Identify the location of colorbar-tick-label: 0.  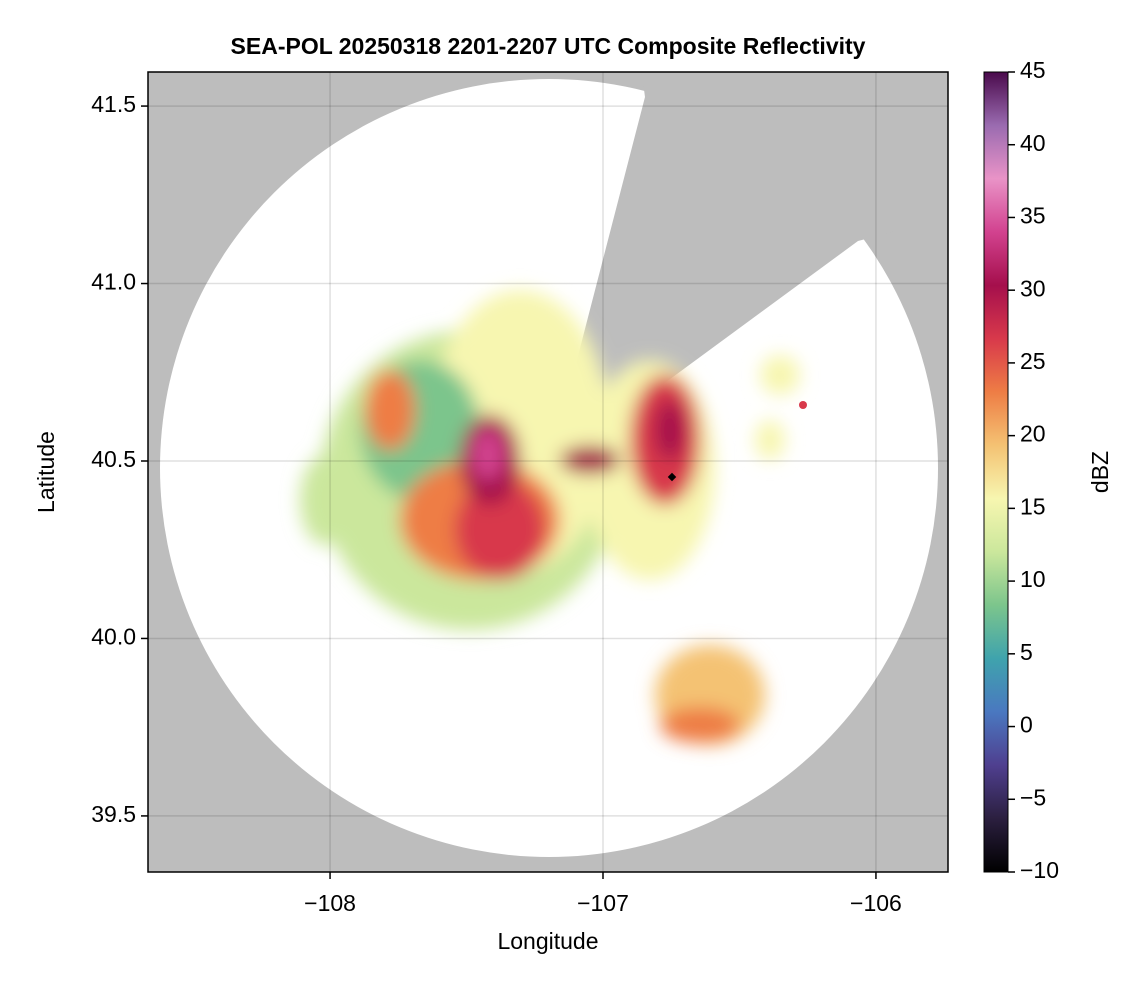
(1026, 725).